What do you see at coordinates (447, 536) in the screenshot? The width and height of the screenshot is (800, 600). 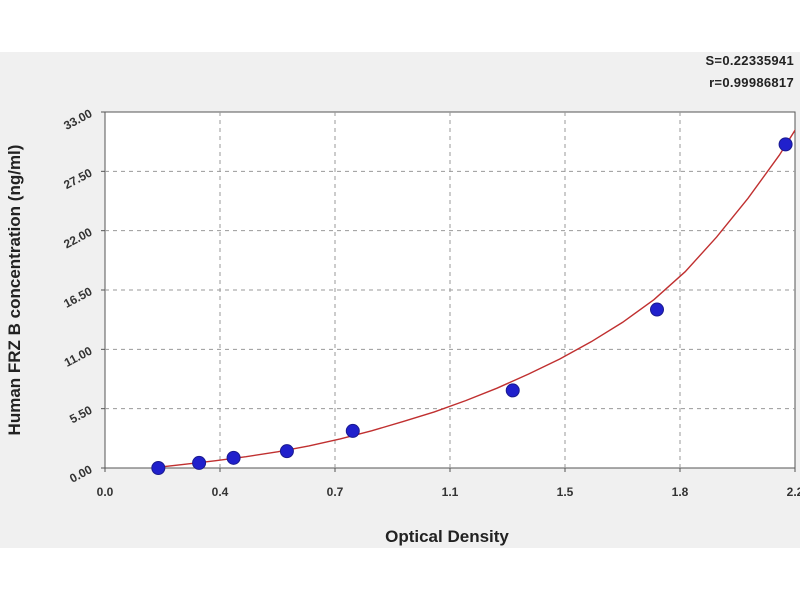 I see `x-axis-title: Optical Density` at bounding box center [447, 536].